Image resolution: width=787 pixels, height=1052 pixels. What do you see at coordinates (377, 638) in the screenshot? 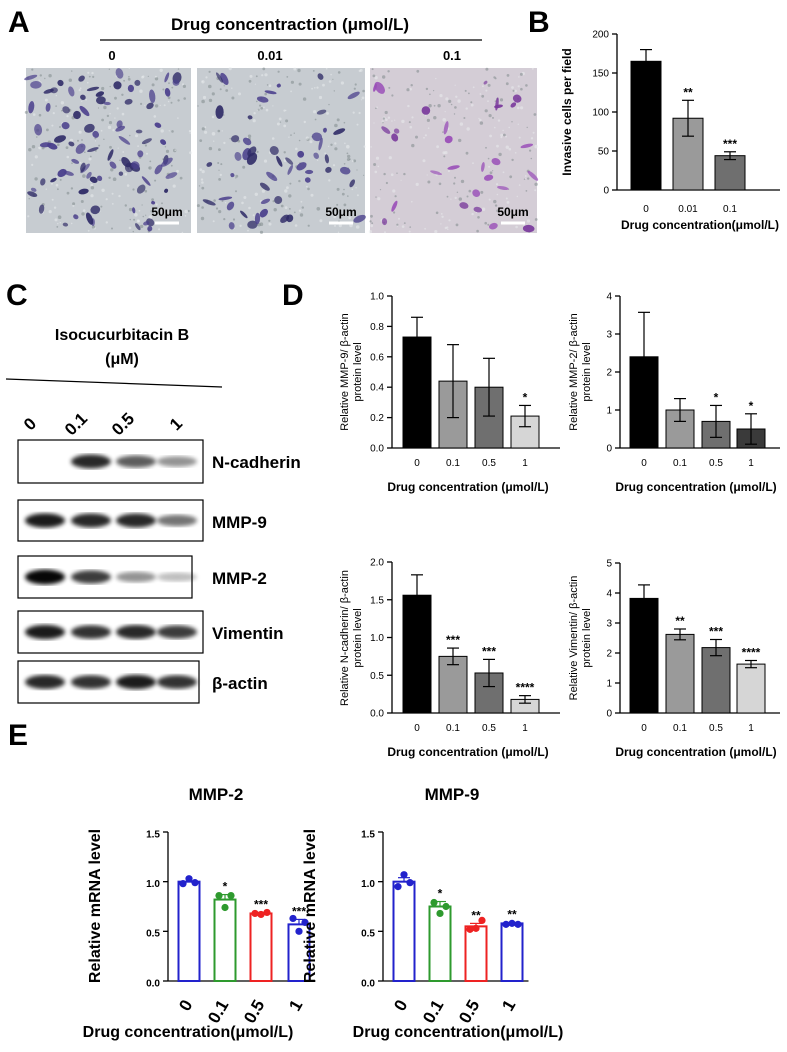
I see `y-tick-label: 1.0` at bounding box center [377, 638].